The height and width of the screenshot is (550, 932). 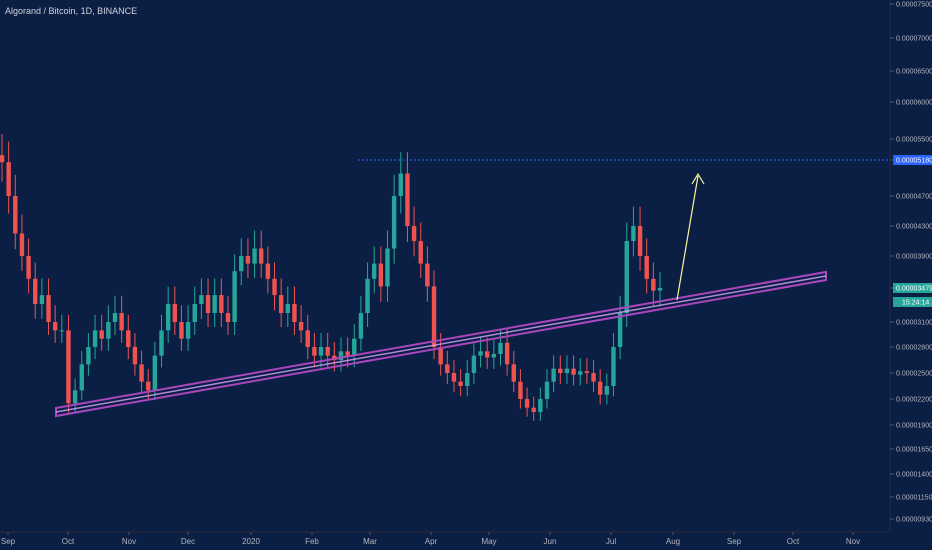 What do you see at coordinates (698, 178) in the screenshot?
I see `arrow-head` at bounding box center [698, 178].